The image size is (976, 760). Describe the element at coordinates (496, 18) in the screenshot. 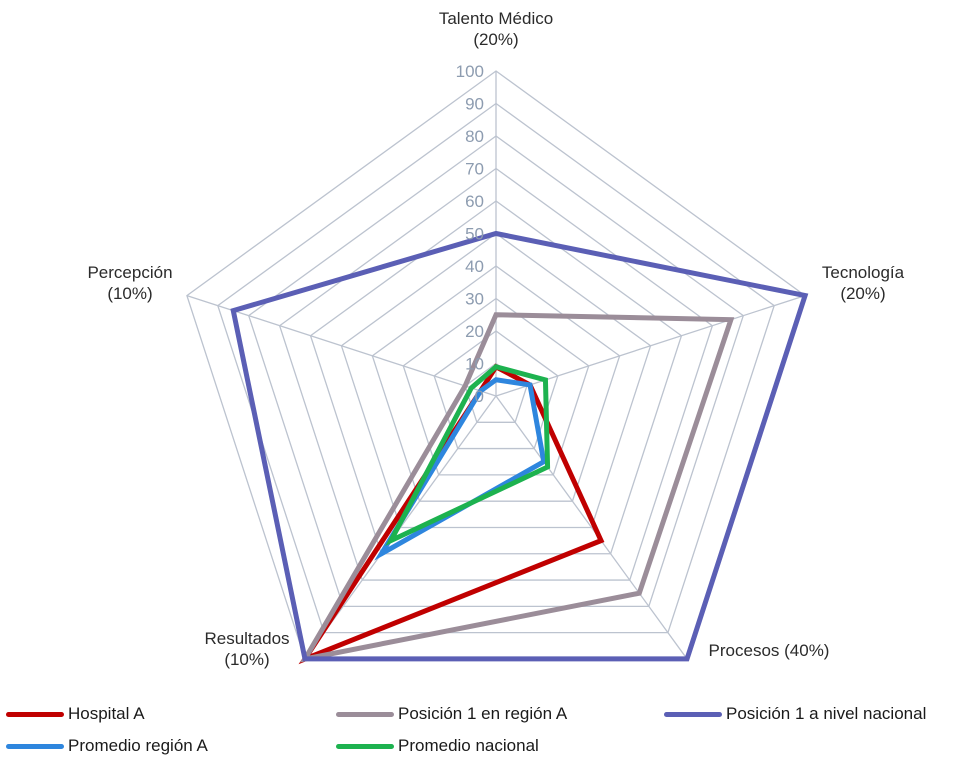

I see `category-label-name: Talento Médico` at that location.